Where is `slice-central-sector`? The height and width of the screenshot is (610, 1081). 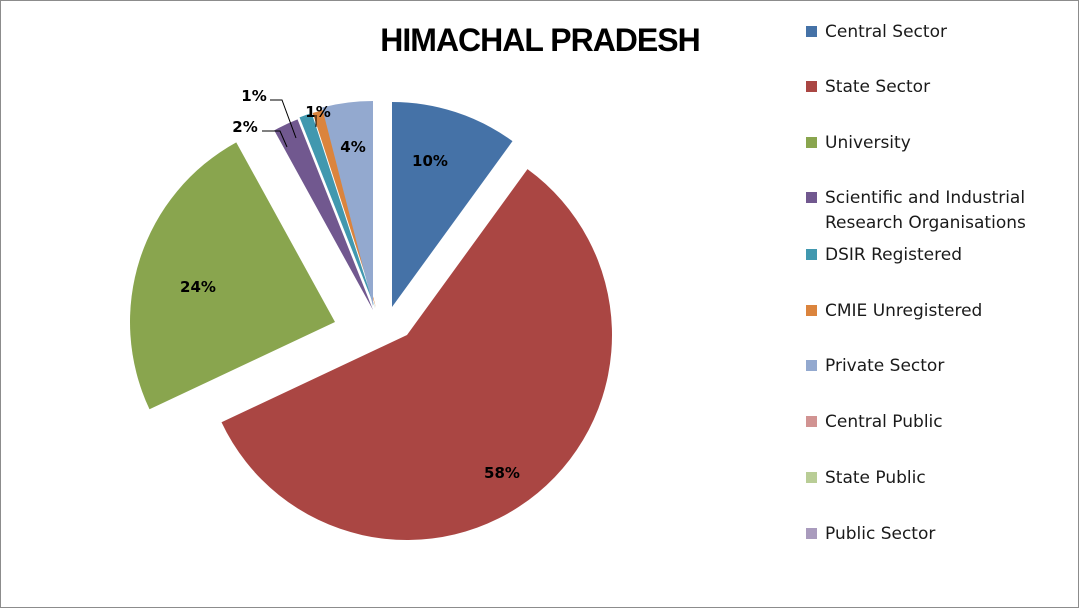
slice-central-sector is located at coordinates (452, 204).